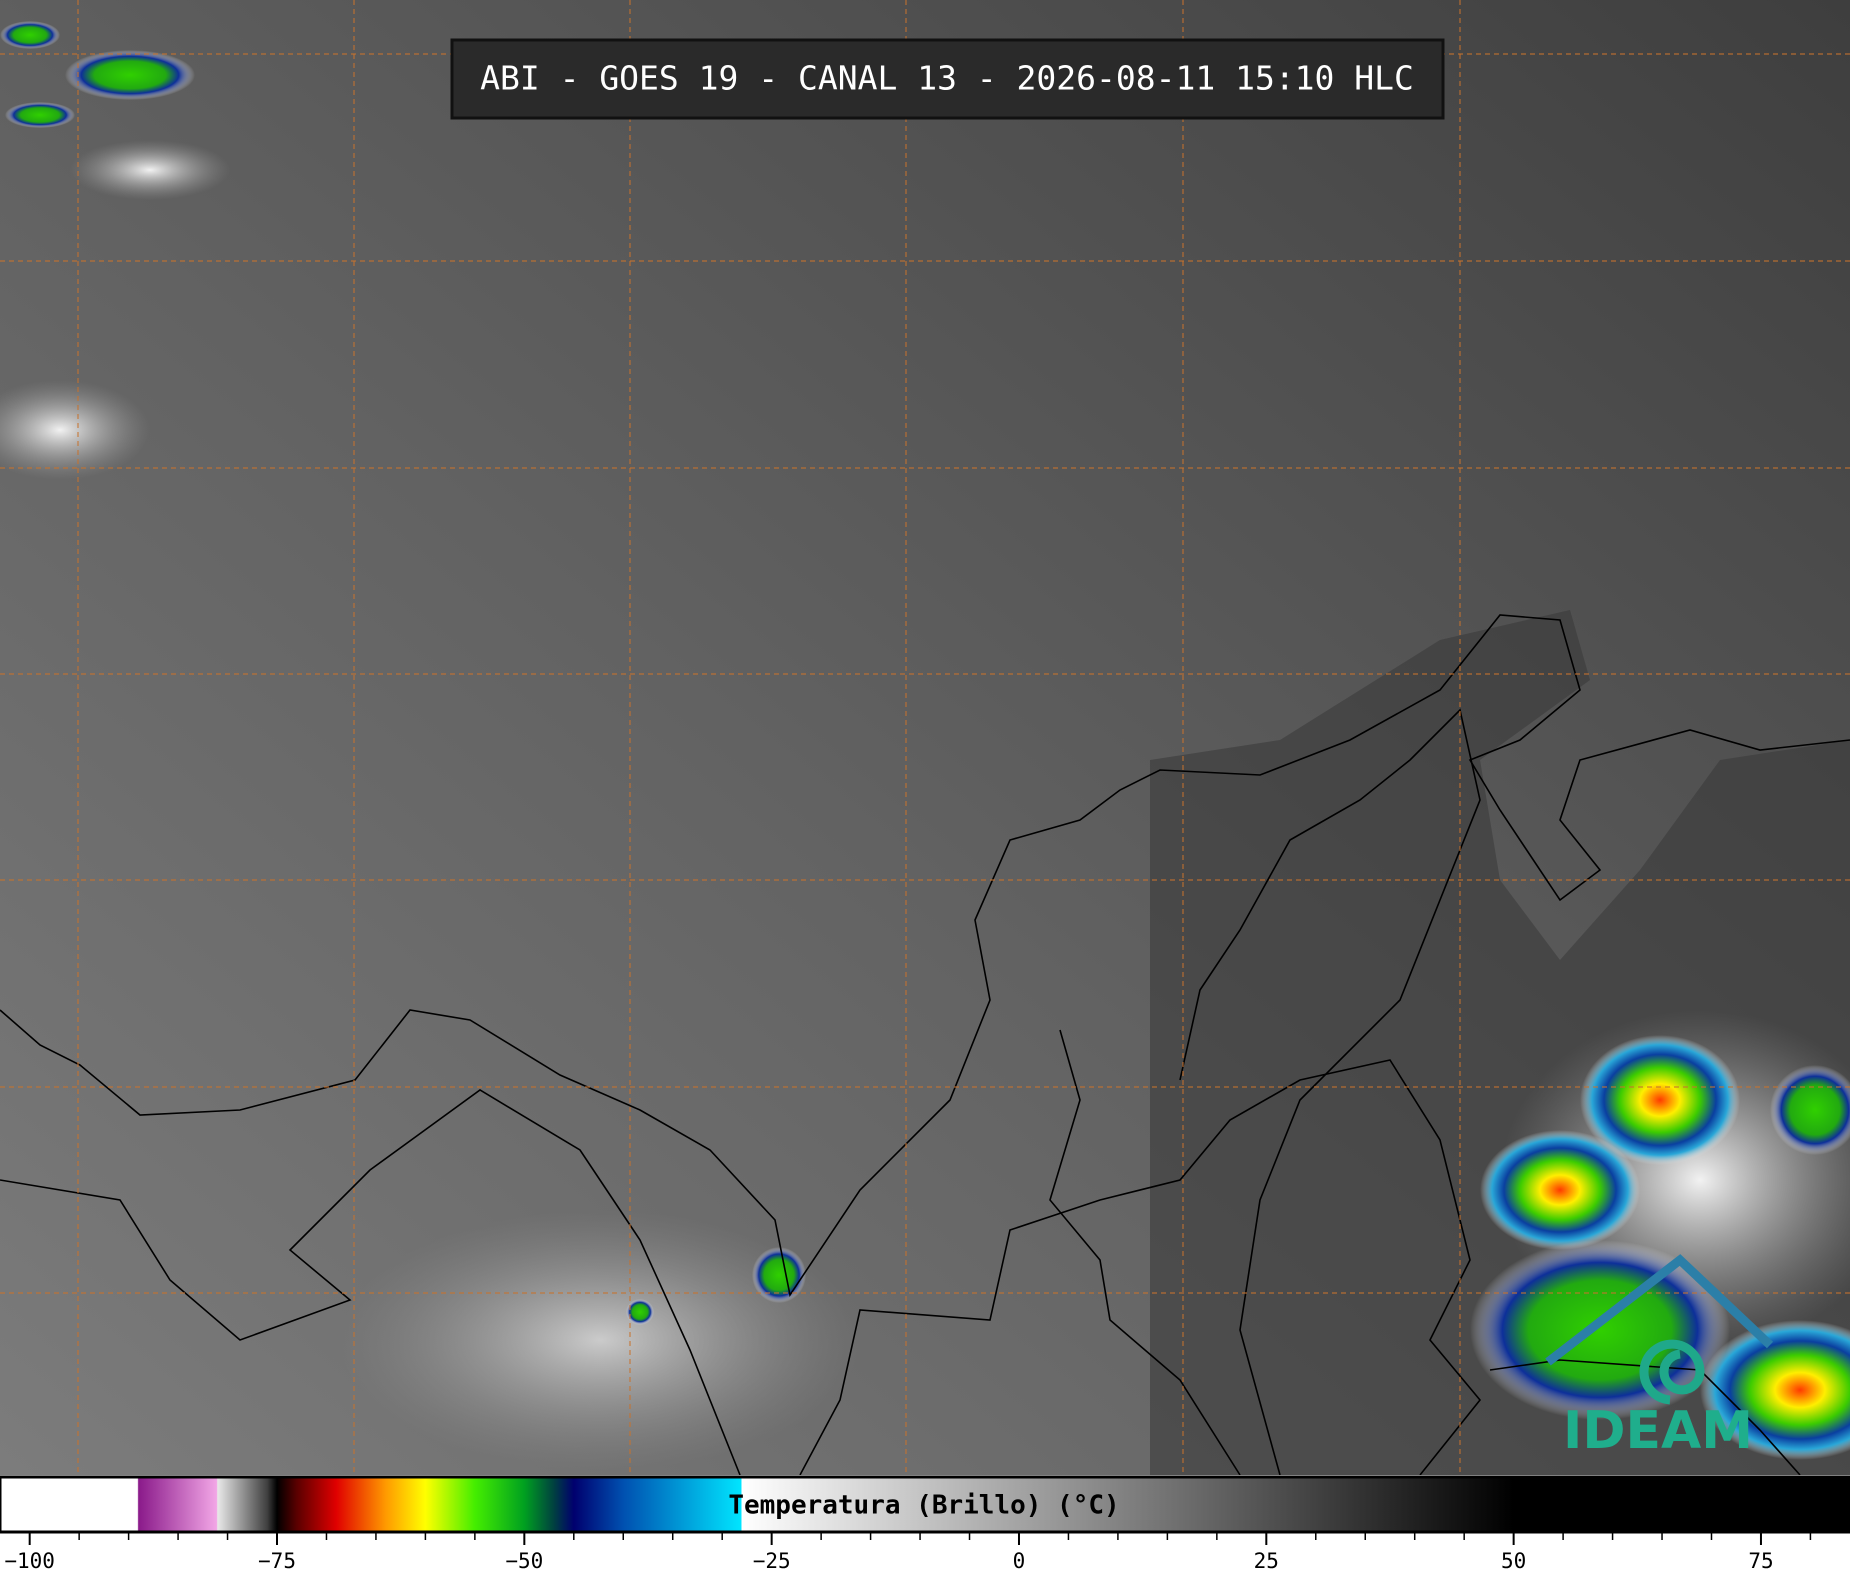 The height and width of the screenshot is (1577, 1850). What do you see at coordinates (277, 1561) in the screenshot?
I see `tick-label: −75` at bounding box center [277, 1561].